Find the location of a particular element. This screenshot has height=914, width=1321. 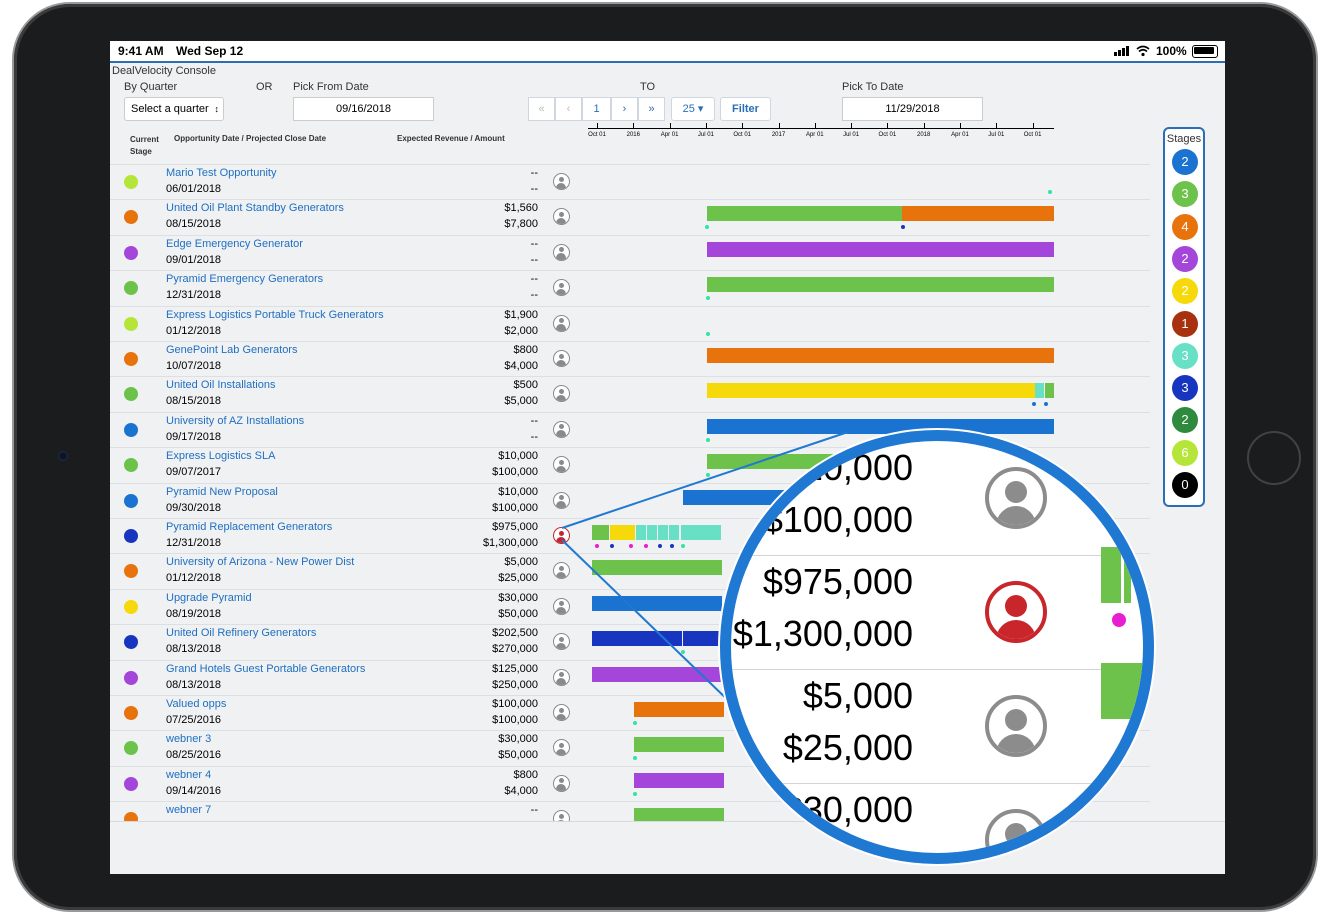

quarter-select: Select a quarter ↕ is located at coordinates (174, 109).